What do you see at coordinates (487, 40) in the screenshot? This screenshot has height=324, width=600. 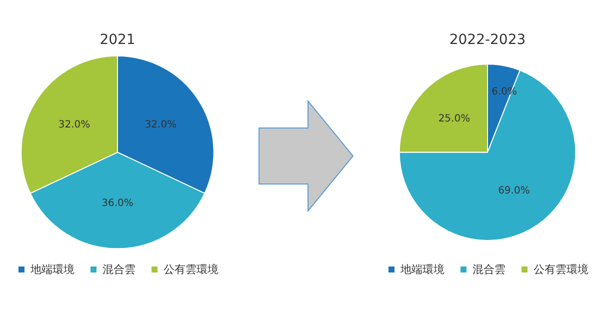 I see `chart-title: 2022-2023` at bounding box center [487, 40].